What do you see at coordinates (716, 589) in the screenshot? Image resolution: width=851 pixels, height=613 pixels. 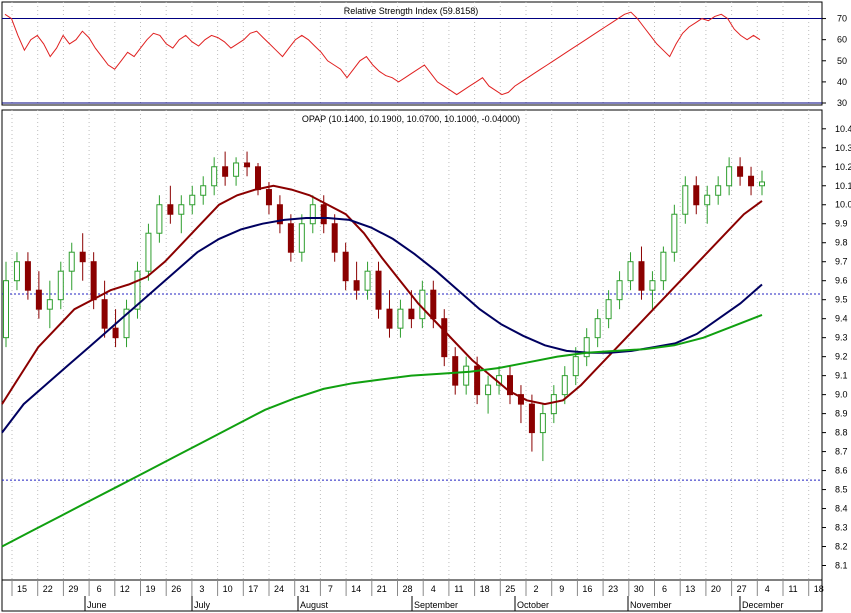 I see `x-tick-label: 20` at bounding box center [716, 589].